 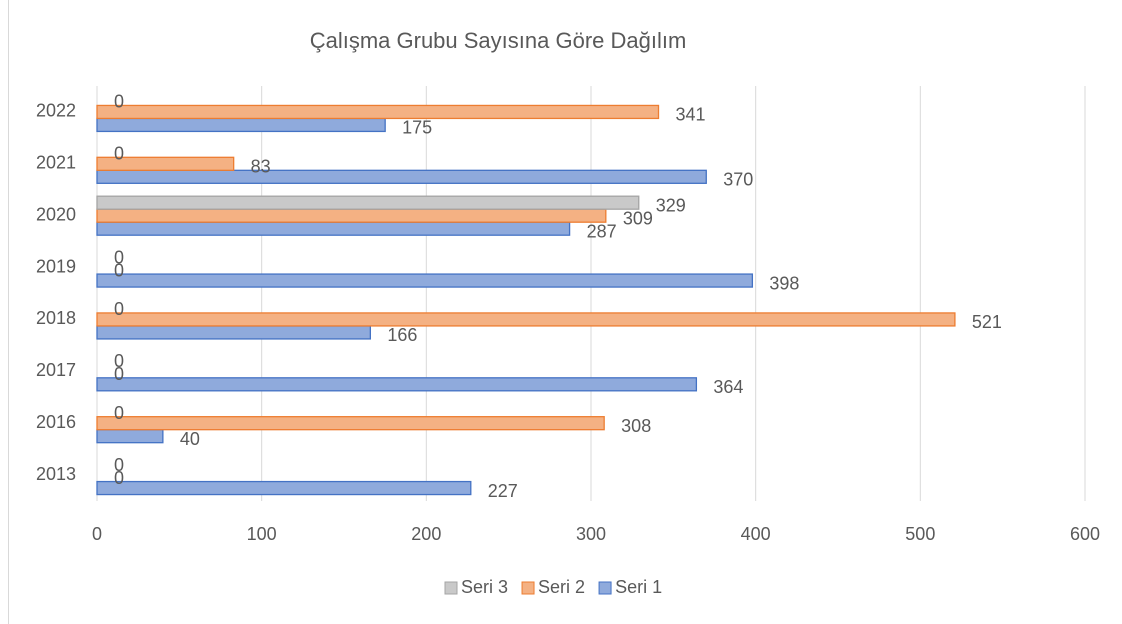 I want to click on x-tick-label: 200, so click(x=426, y=534).